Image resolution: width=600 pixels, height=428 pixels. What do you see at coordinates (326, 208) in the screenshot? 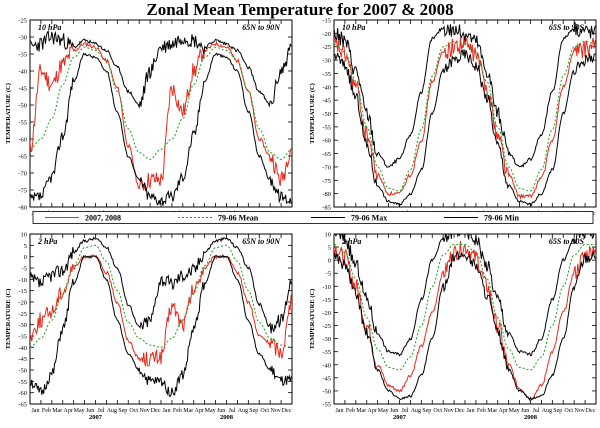
I see `y-tick-label: -85` at bounding box center [326, 208].